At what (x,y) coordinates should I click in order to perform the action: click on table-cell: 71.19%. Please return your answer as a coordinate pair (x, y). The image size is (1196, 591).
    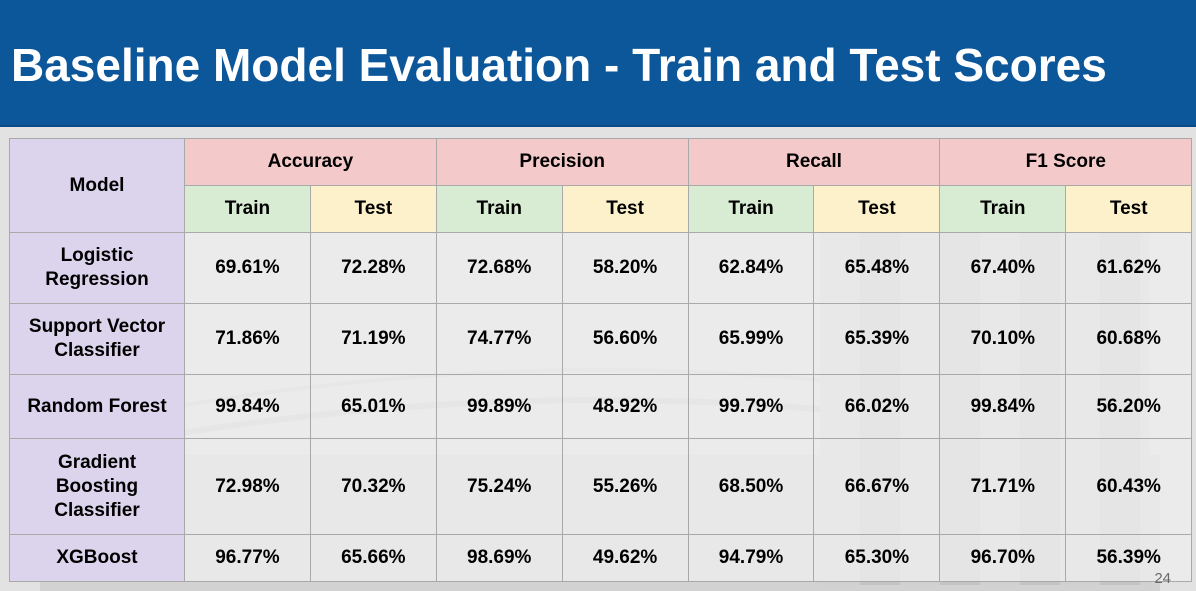
    Looking at the image, I should click on (373, 339).